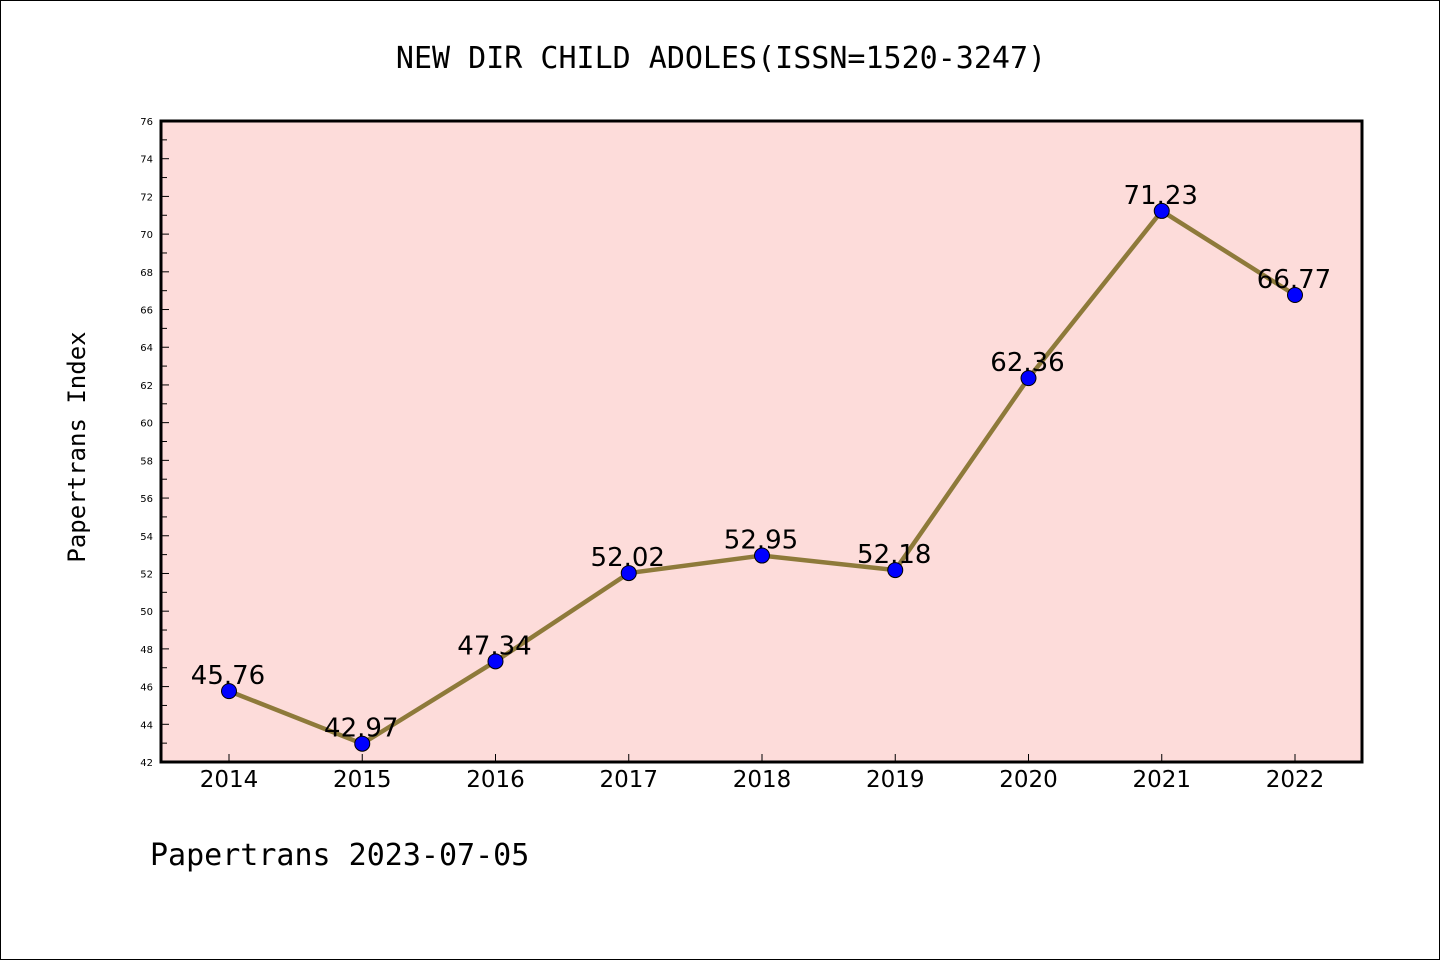  Describe the element at coordinates (146, 499) in the screenshot. I see `y-tick-label: 56` at that location.